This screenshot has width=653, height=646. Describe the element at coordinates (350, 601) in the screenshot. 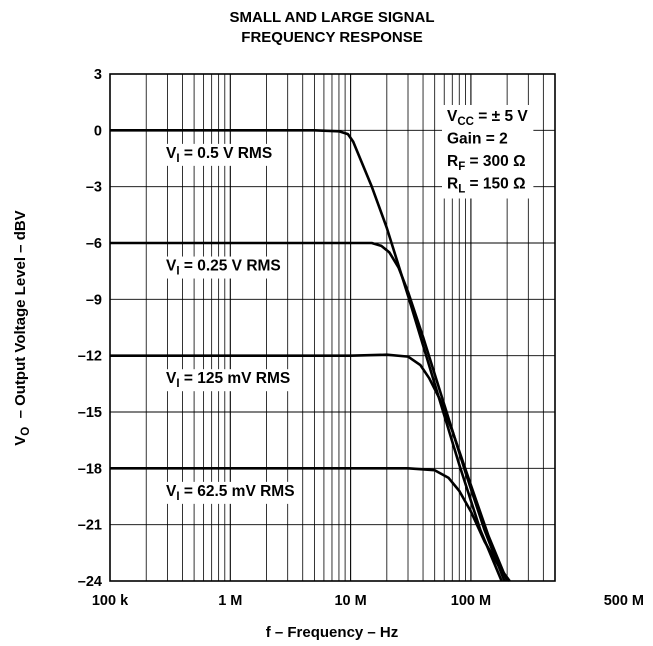

I see `x-tick-label: 10 M` at that location.